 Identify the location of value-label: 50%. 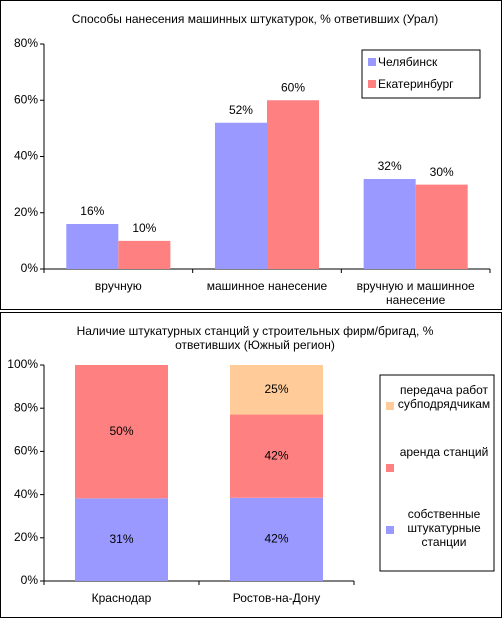
(121, 431).